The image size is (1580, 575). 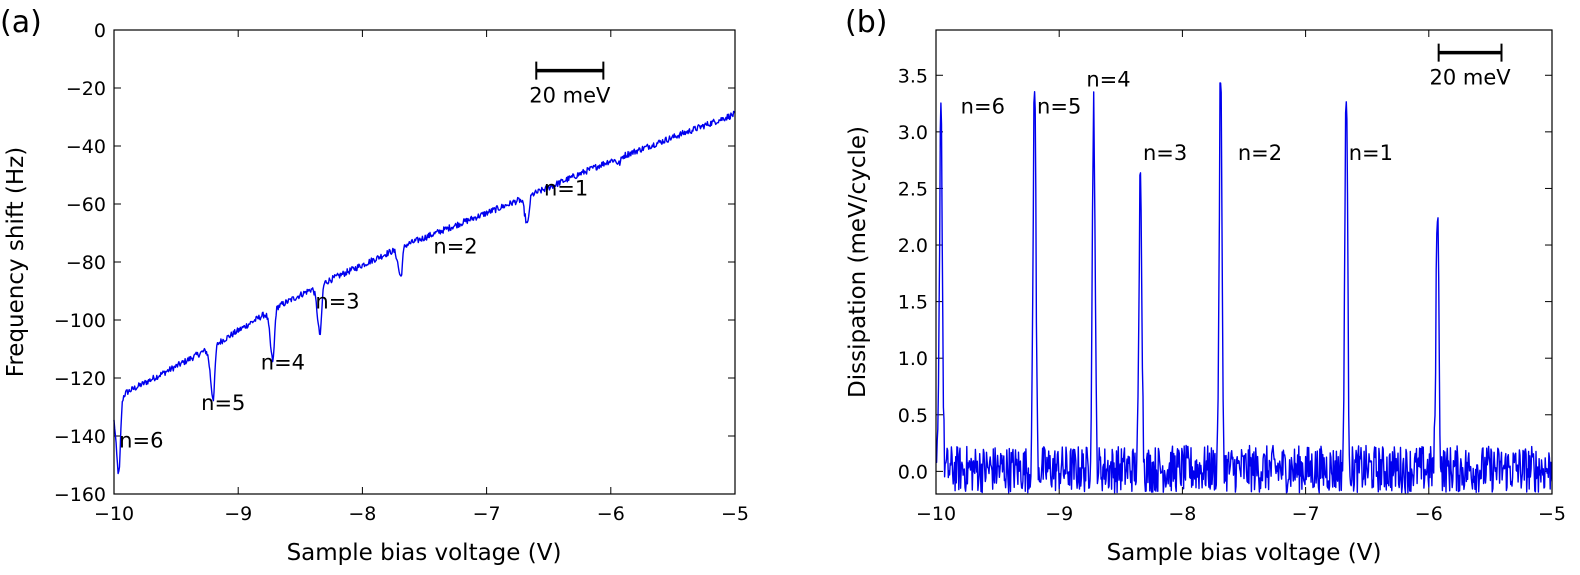 I want to click on a-scale-bar-label: 20 meV, so click(x=570, y=96).